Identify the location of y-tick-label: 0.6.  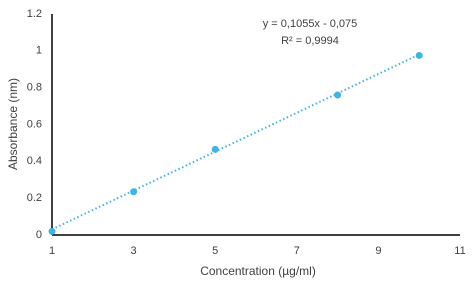
(34, 124).